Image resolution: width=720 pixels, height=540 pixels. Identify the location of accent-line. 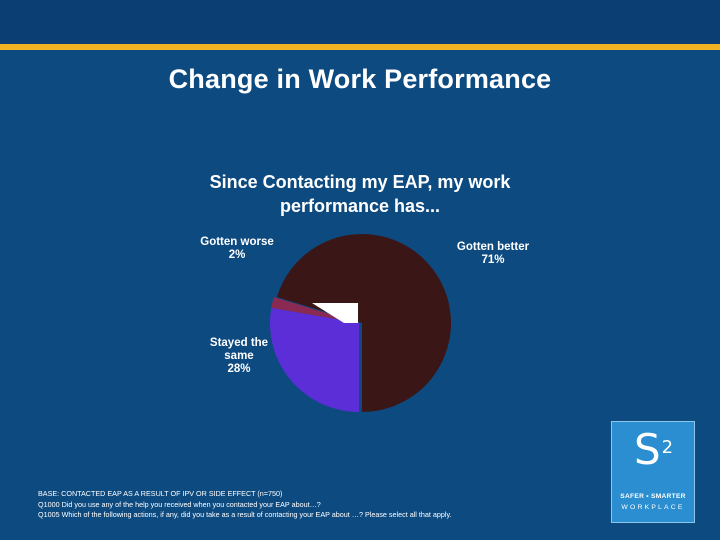
(360, 47).